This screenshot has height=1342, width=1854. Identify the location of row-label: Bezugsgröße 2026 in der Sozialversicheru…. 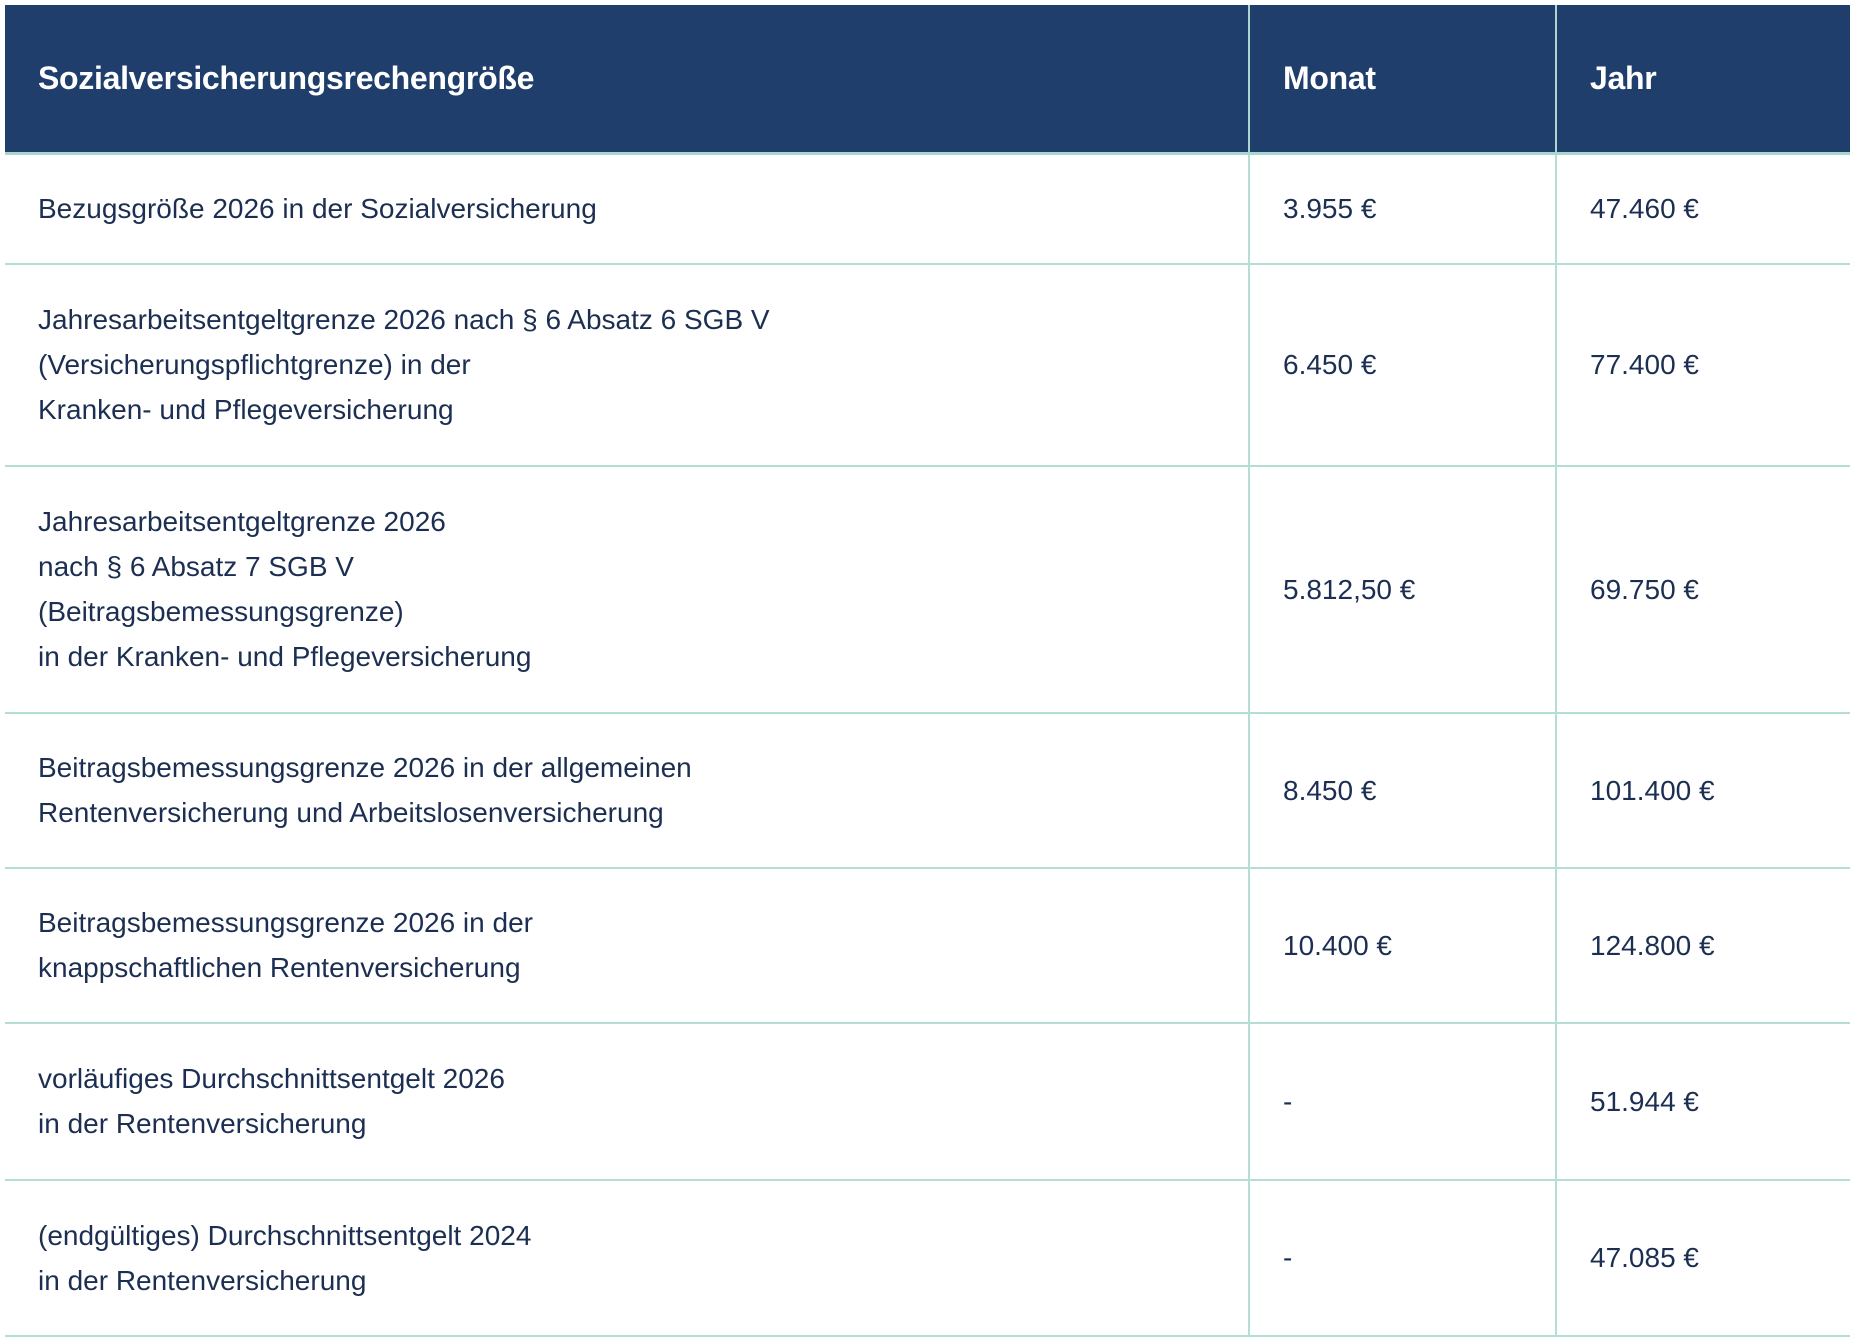
(627, 209).